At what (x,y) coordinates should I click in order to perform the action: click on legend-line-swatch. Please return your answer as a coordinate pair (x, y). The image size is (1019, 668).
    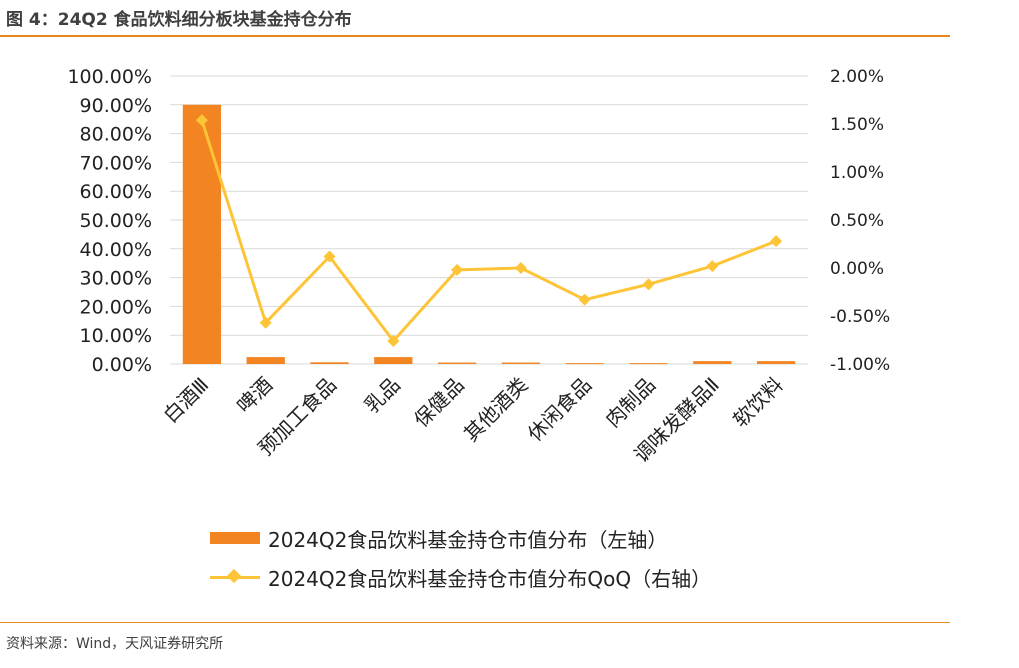
    Looking at the image, I should click on (235, 576).